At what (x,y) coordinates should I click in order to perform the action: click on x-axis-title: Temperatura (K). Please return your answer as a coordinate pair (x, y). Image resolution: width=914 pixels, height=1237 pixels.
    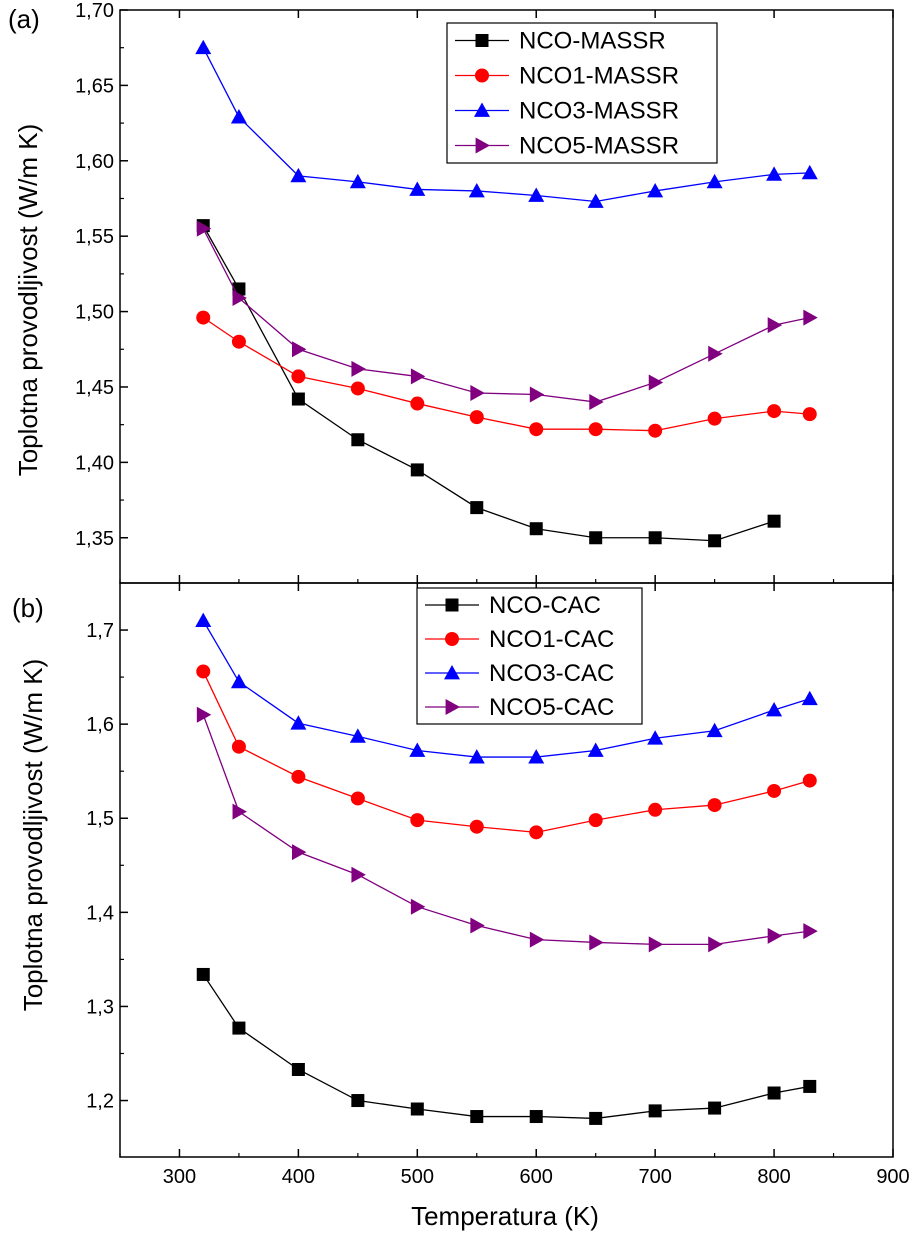
    Looking at the image, I should click on (505, 1216).